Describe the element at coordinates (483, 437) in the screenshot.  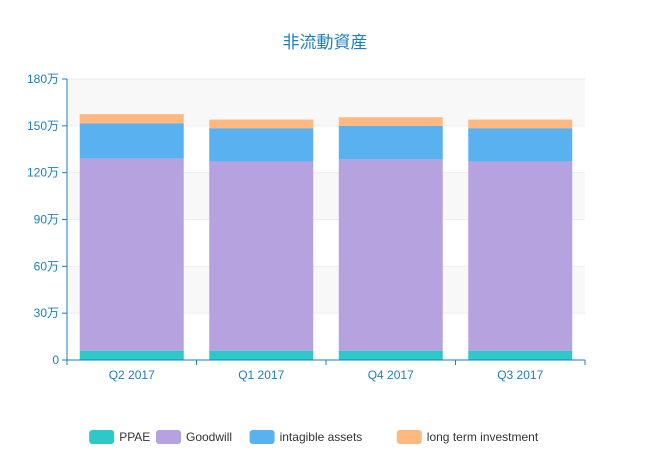
I see `legend-label: long term investment` at that location.